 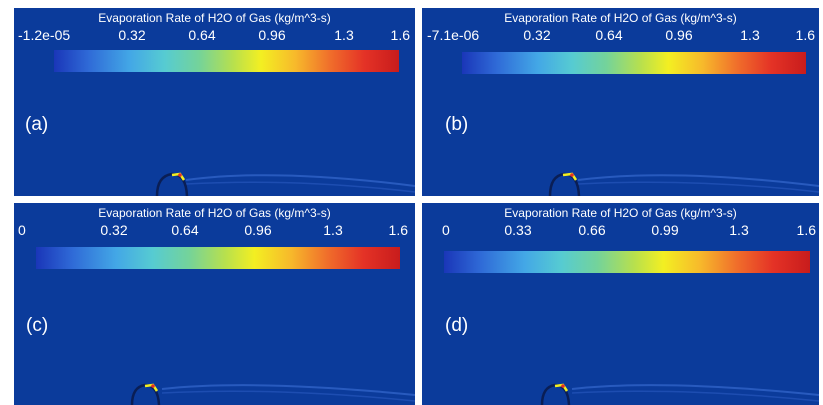 What do you see at coordinates (37, 325) in the screenshot?
I see `panel-label: (c)` at bounding box center [37, 325].